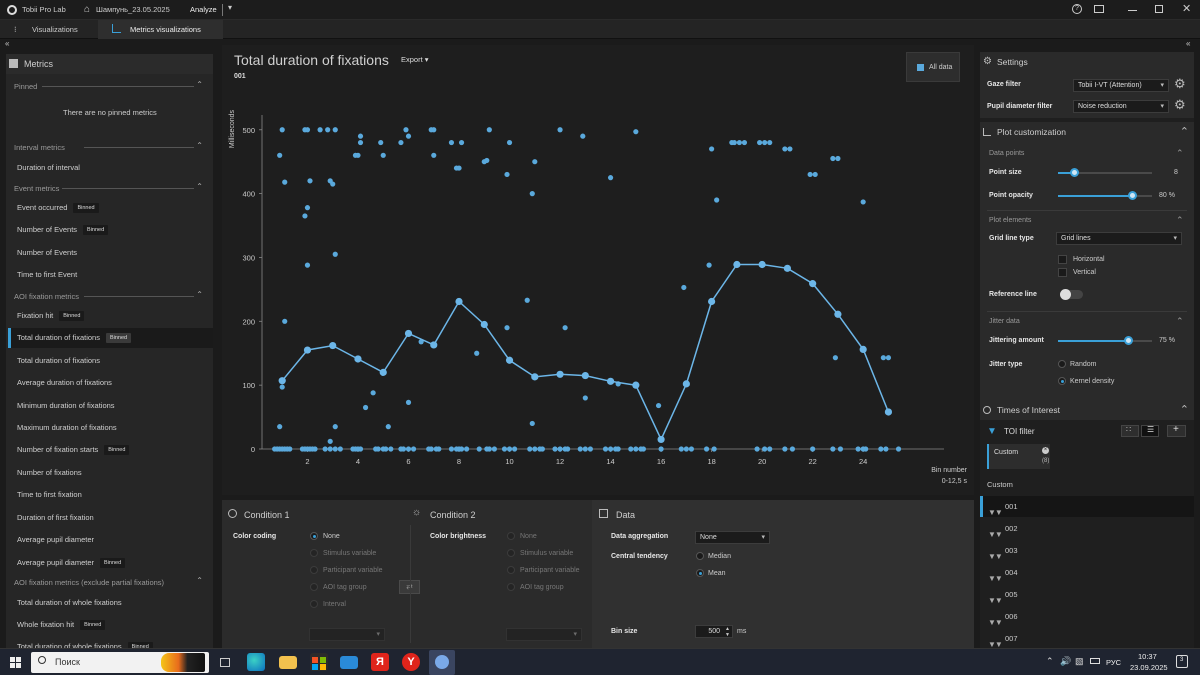 The width and height of the screenshot is (1200, 675). I want to click on file-explorer-icon, so click(288, 662).